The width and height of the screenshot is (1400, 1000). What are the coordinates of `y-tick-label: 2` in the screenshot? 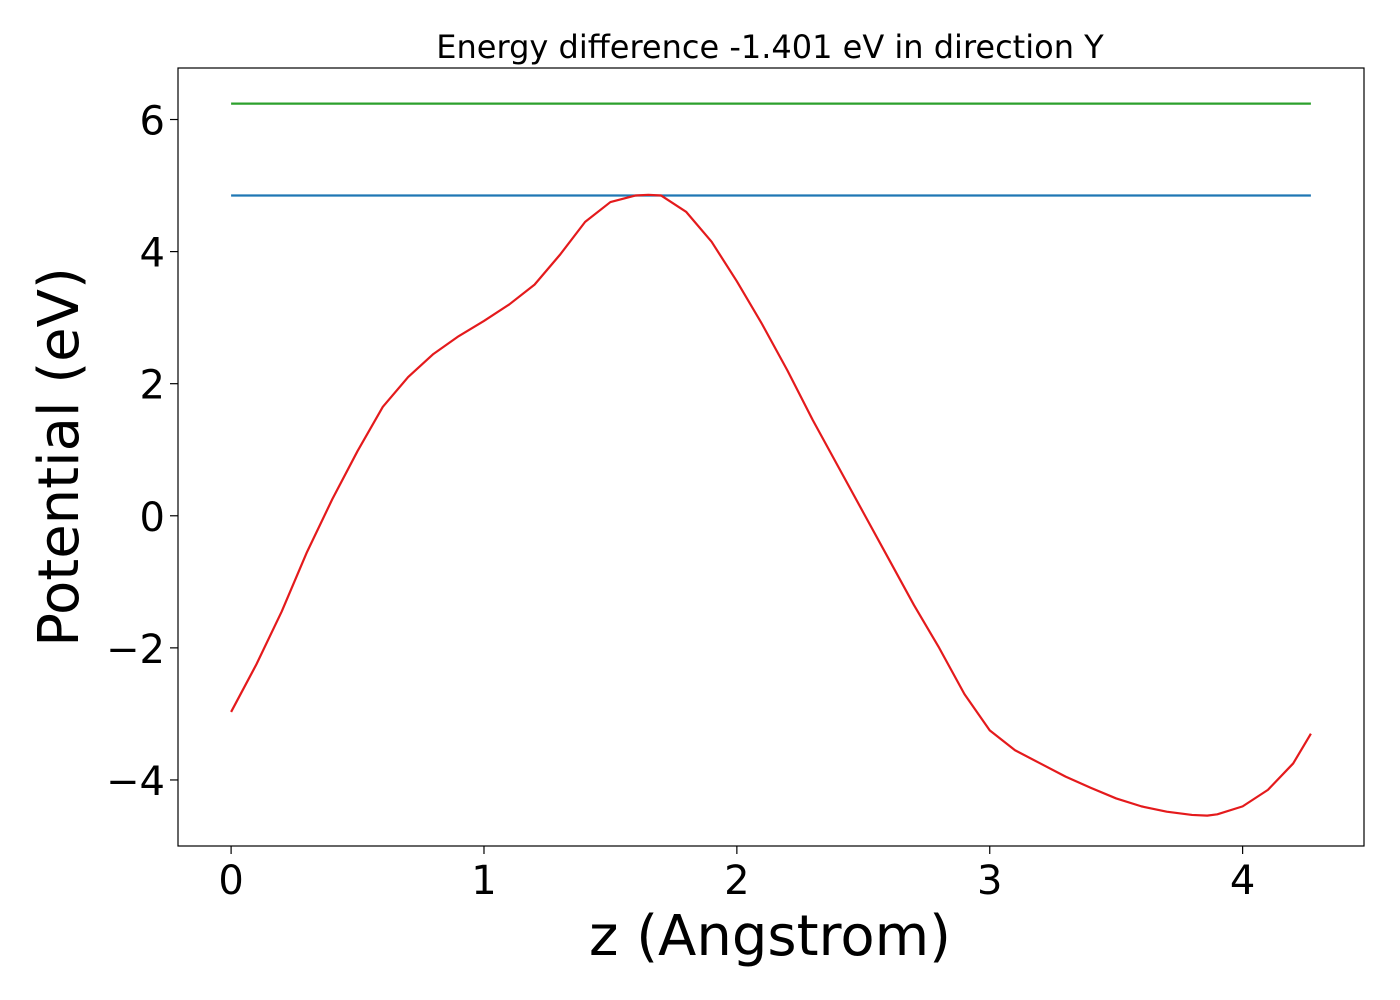 It's located at (152, 386).